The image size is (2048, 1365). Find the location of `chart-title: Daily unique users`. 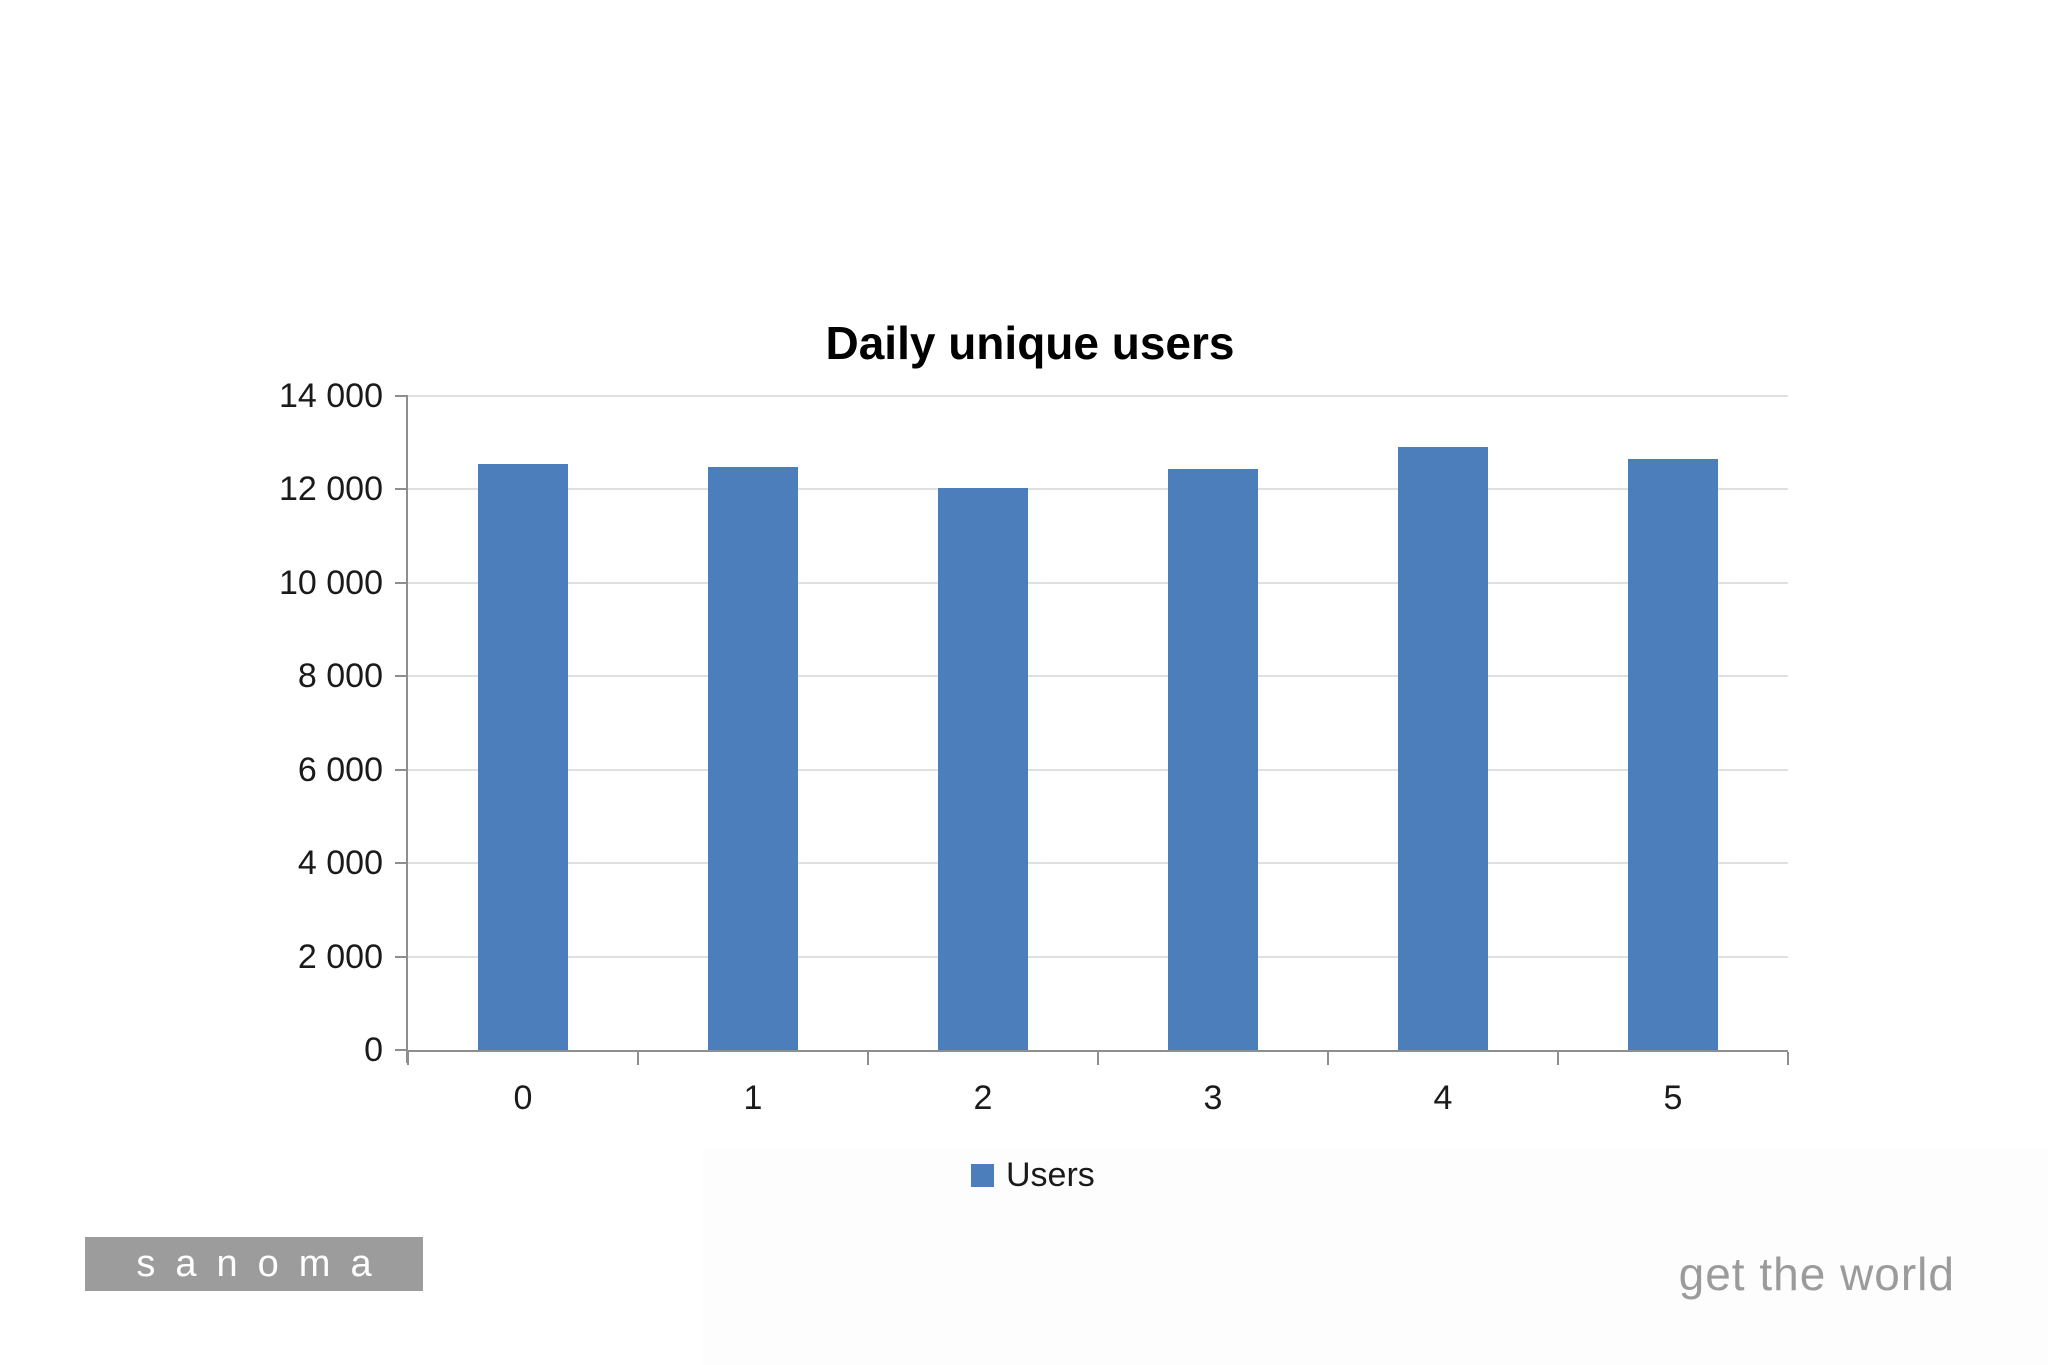

chart-title: Daily unique users is located at coordinates (1030, 343).